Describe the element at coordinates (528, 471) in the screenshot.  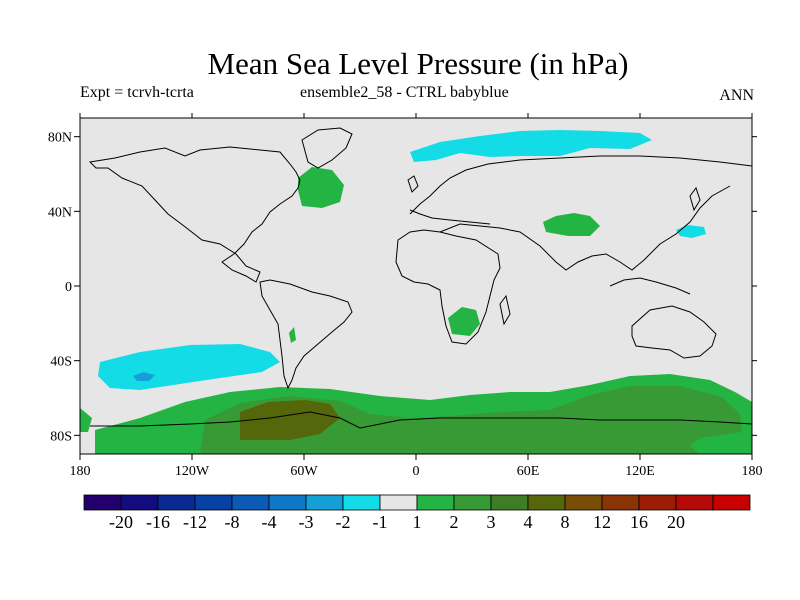
I see `lon-tick-label: 60E` at that location.